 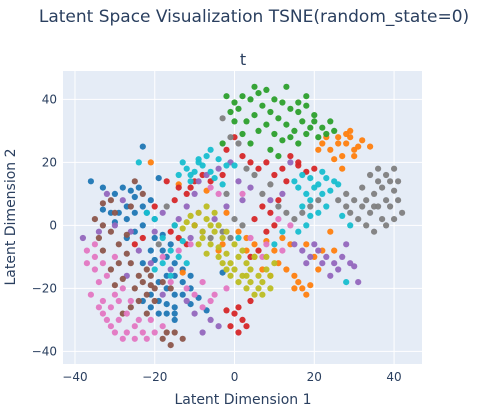 I want to click on y-tick-label: −20, so click(x=44, y=288).